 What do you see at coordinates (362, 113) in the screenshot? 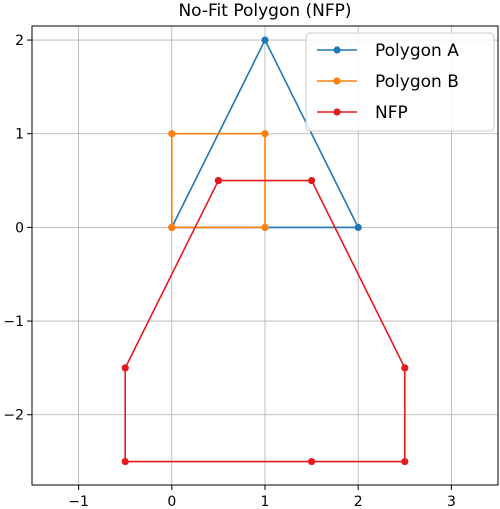
I see `legend-entry: NFP` at bounding box center [362, 113].